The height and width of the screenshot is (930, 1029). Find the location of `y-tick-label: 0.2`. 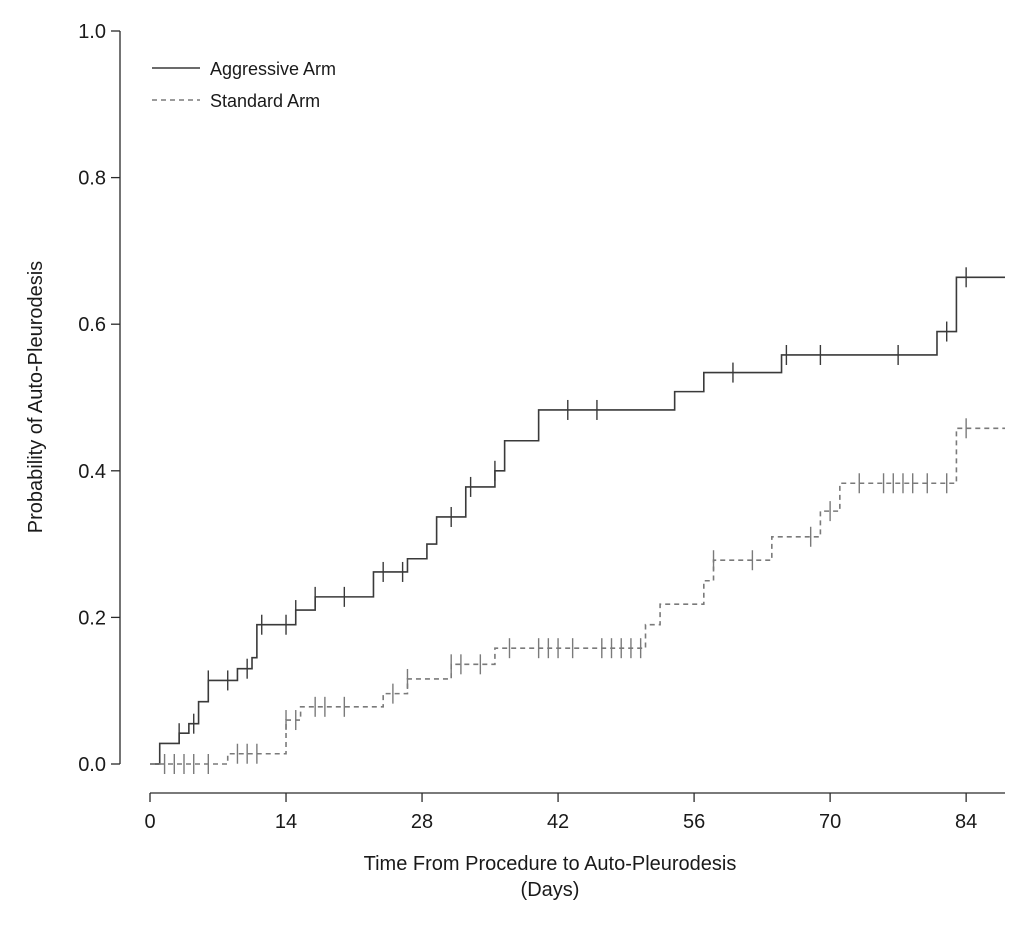

y-tick-label: 0.2 is located at coordinates (92, 618).